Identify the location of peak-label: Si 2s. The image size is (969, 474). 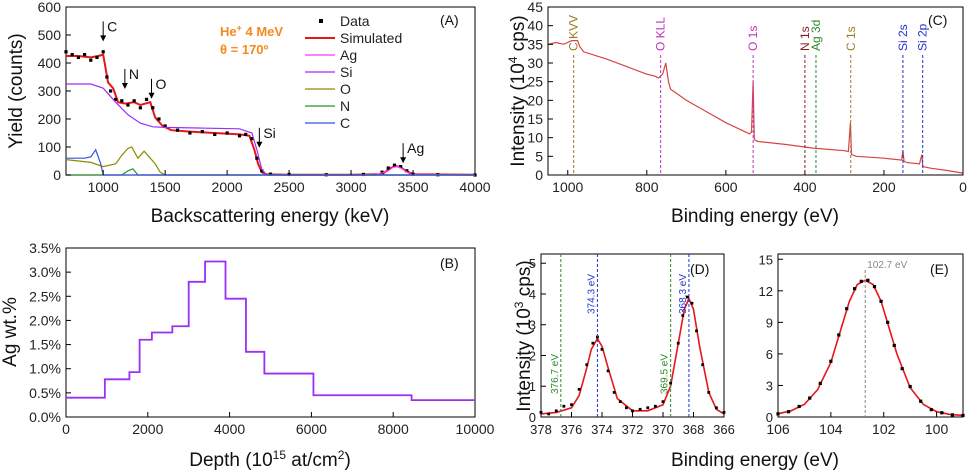
(903, 37).